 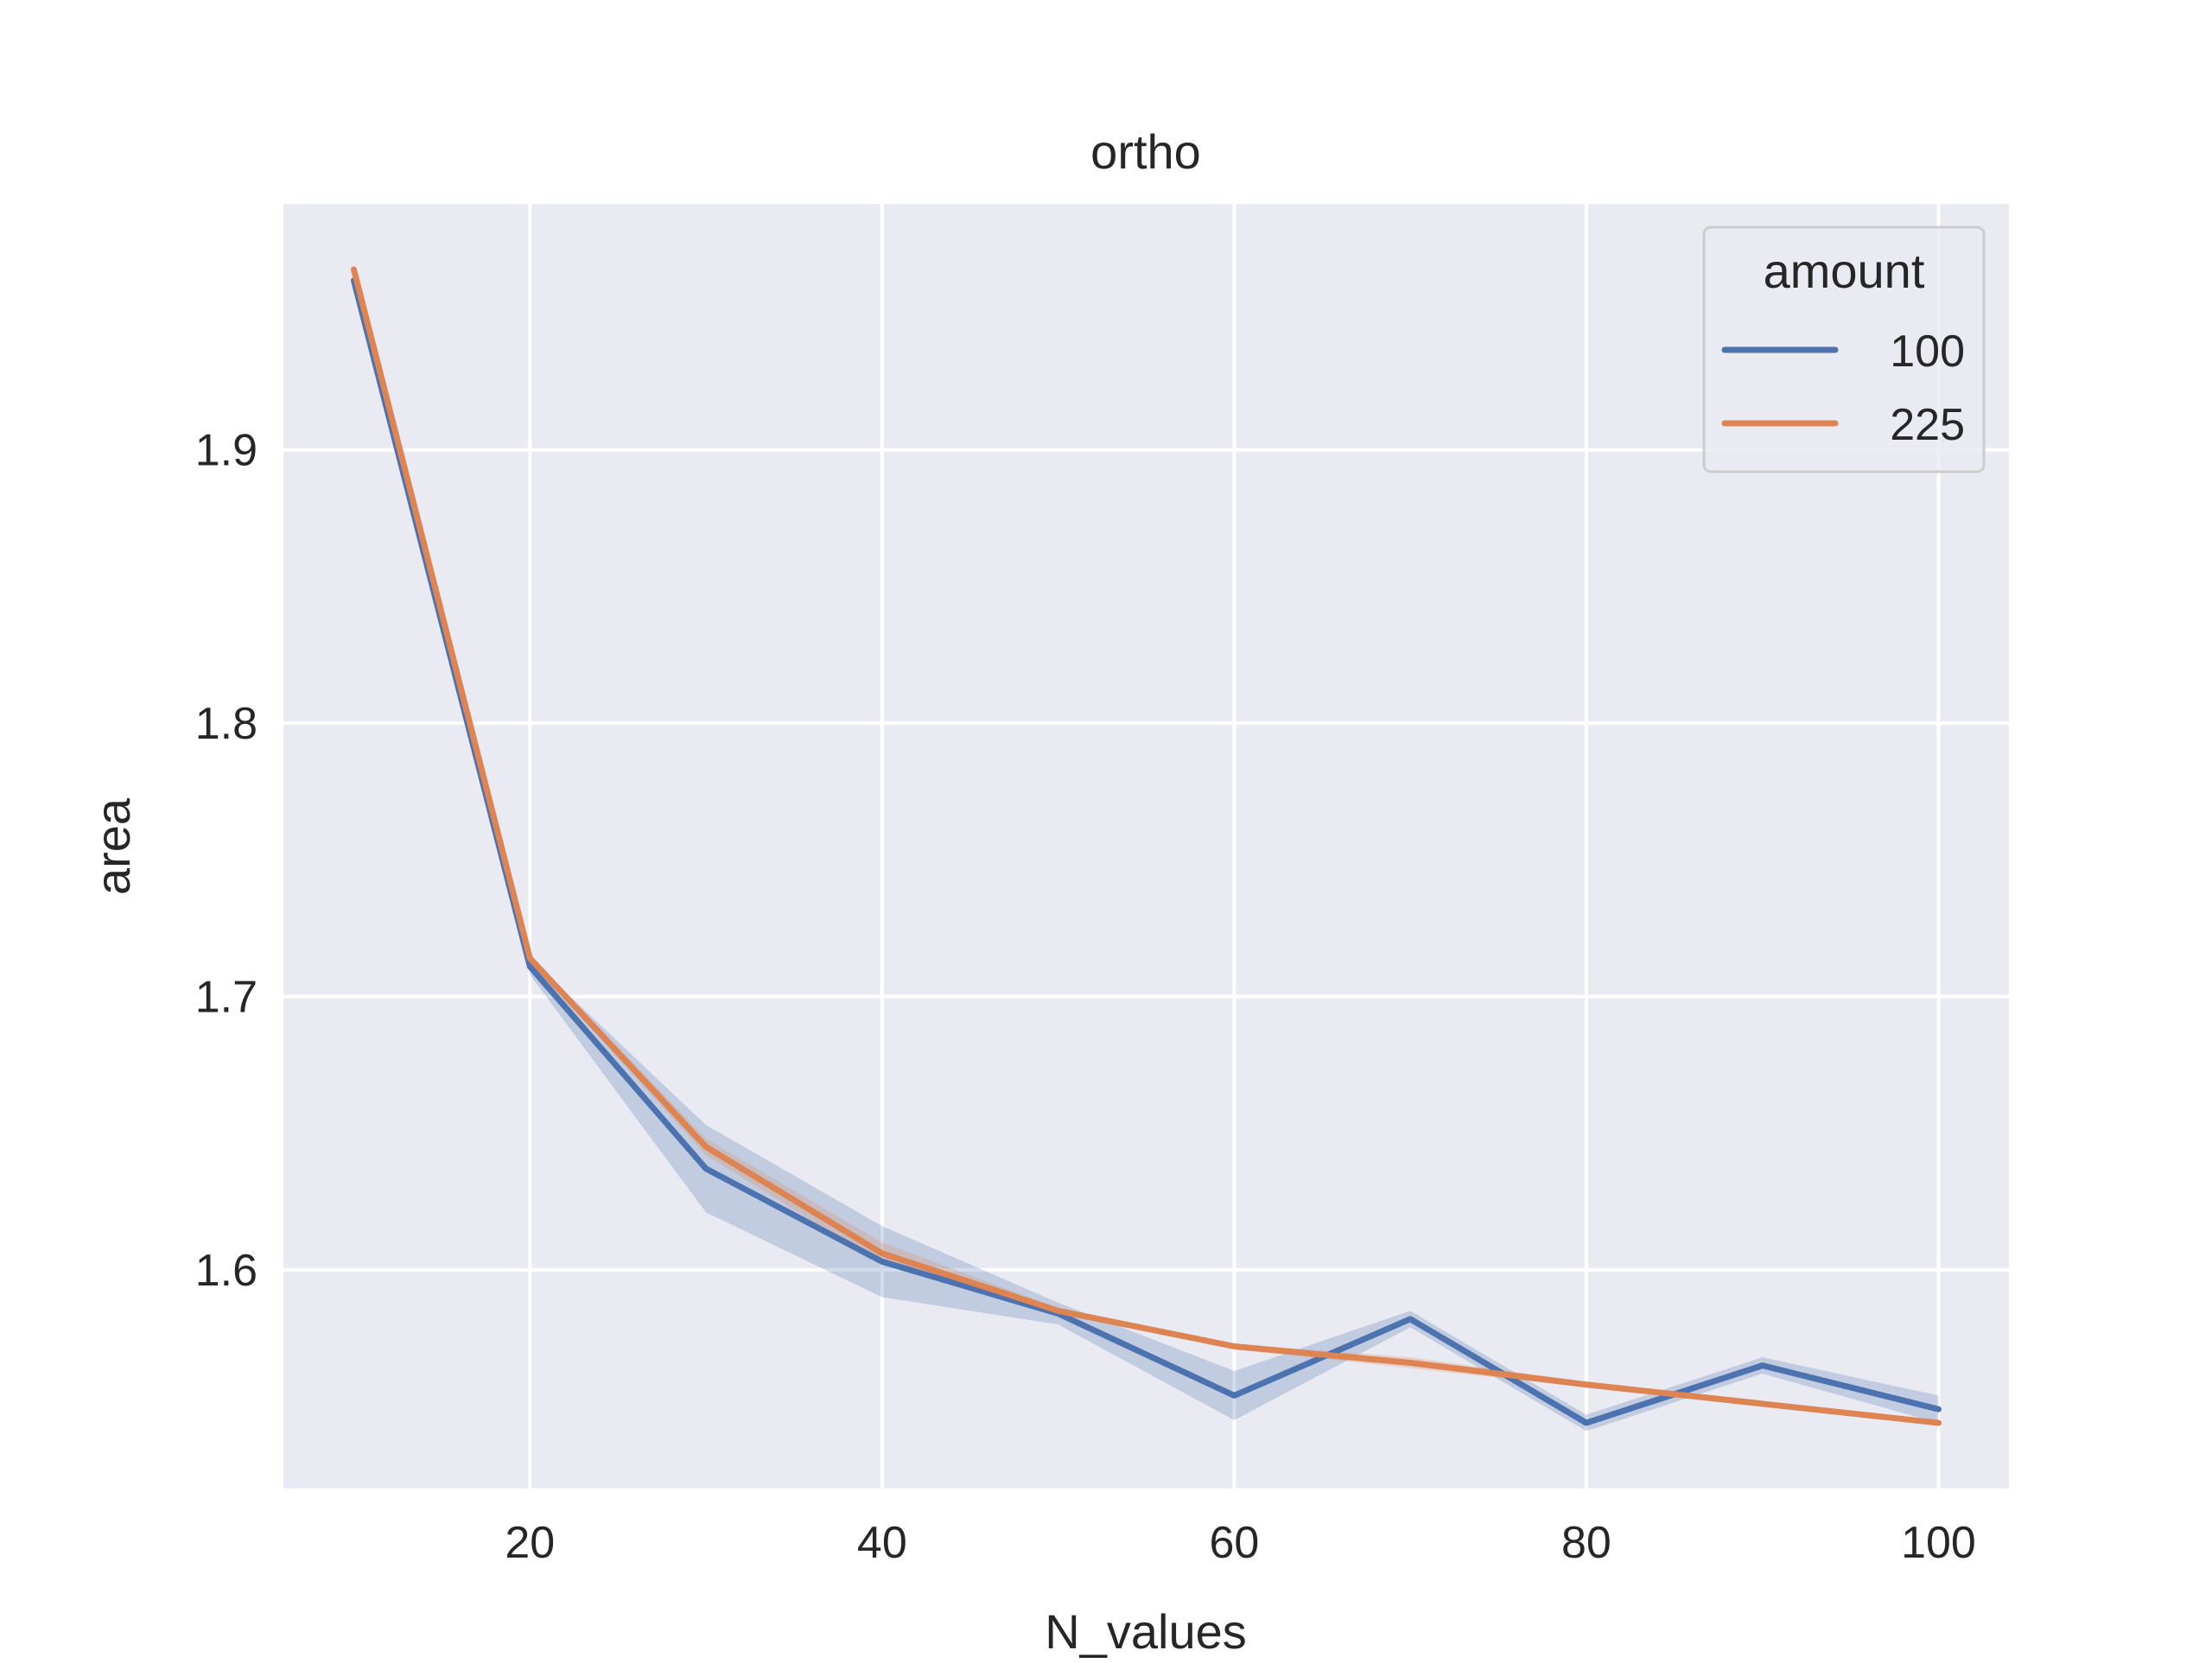 What do you see at coordinates (226, 998) in the screenshot?
I see `y-tick-label: 1.7` at bounding box center [226, 998].